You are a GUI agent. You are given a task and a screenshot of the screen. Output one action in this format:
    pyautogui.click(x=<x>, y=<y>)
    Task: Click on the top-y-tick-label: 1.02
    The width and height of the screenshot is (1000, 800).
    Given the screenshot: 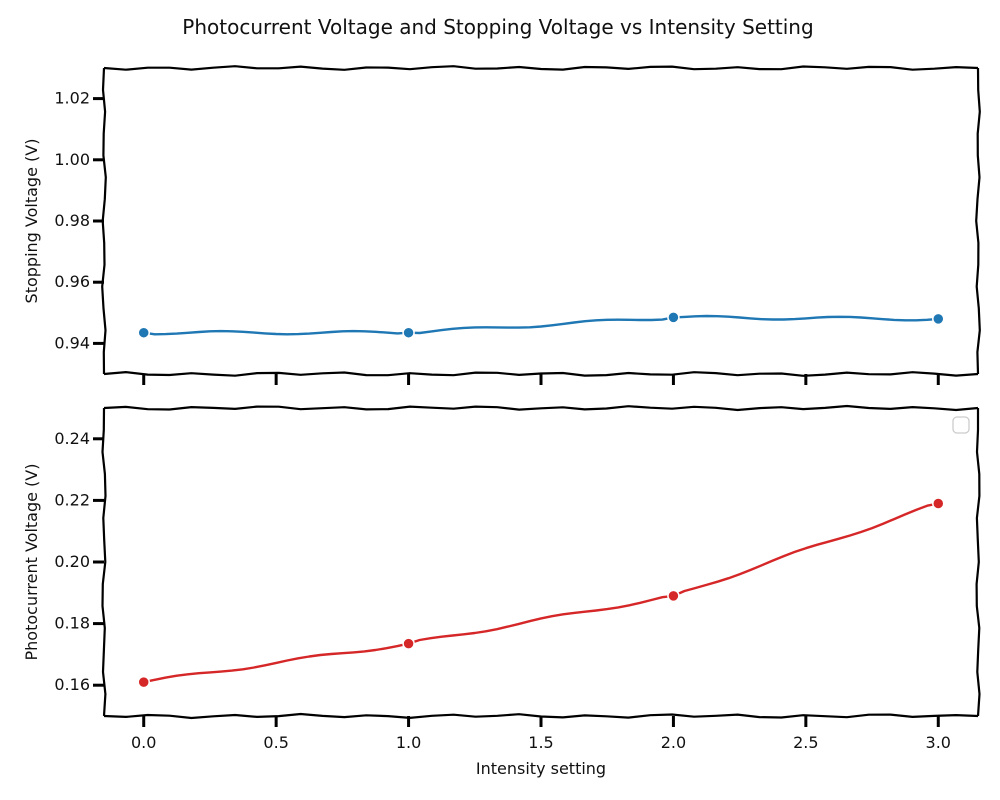 What is the action you would take?
    pyautogui.click(x=72, y=98)
    